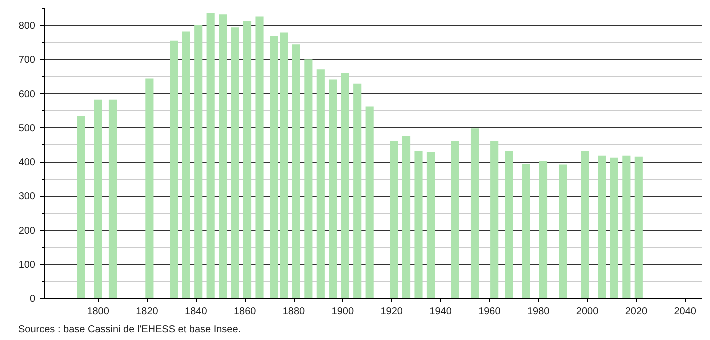 This screenshot has height=340, width=710. Describe the element at coordinates (27, 128) in the screenshot. I see `y-tick-label: 500` at that location.